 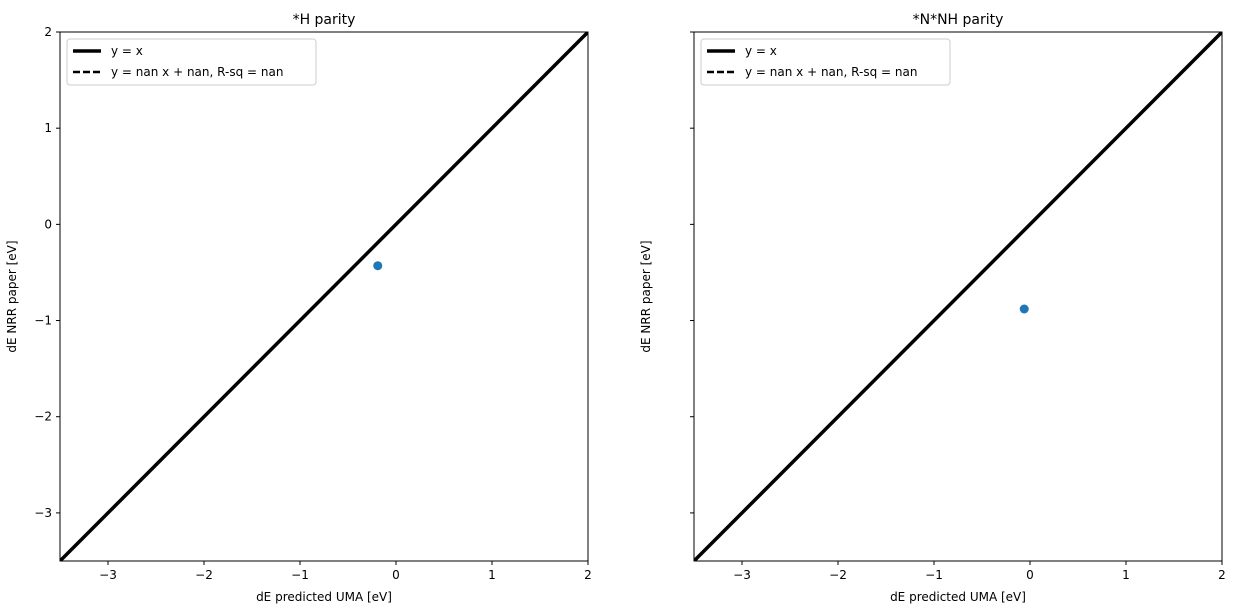 I want to click on y-tick-label: −3, so click(x=43, y=513).